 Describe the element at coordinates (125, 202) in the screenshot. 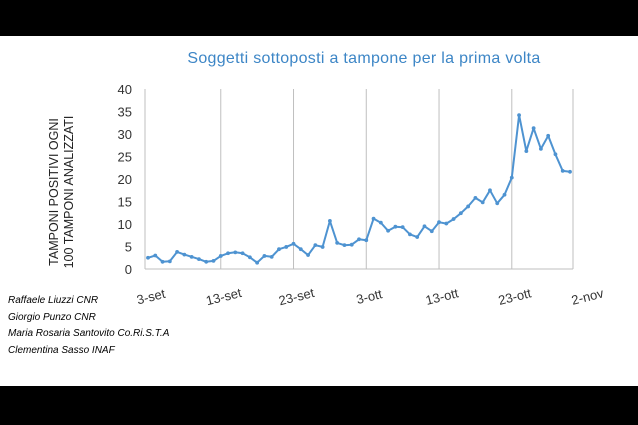

I see `y-tick-label: 15` at that location.